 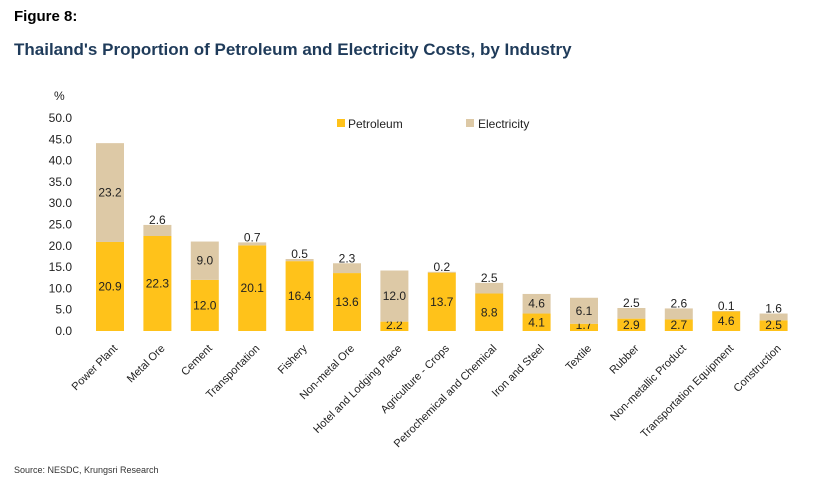 What do you see at coordinates (293, 359) in the screenshot?
I see `x-category-label: Fishery` at bounding box center [293, 359].